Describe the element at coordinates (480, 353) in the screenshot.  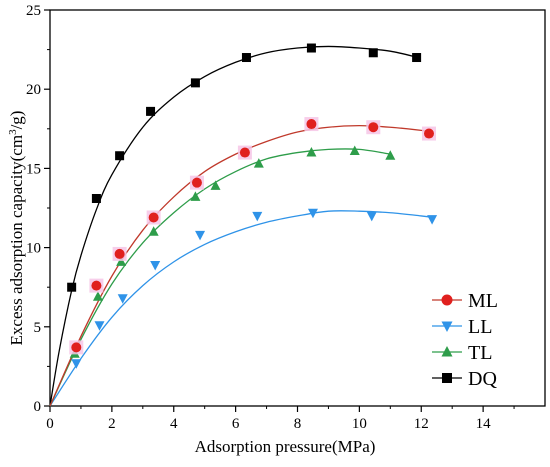
I see `legend-label: TL` at that location.